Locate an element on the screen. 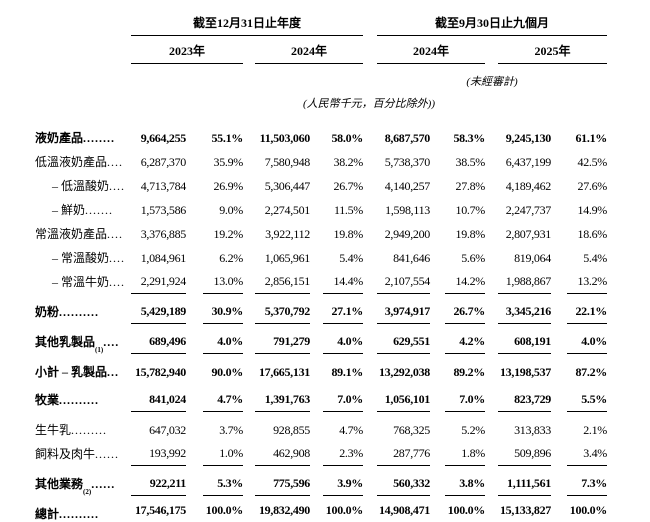 This screenshot has height=522, width=650. cell-value: 9,245,130 is located at coordinates (528, 138).